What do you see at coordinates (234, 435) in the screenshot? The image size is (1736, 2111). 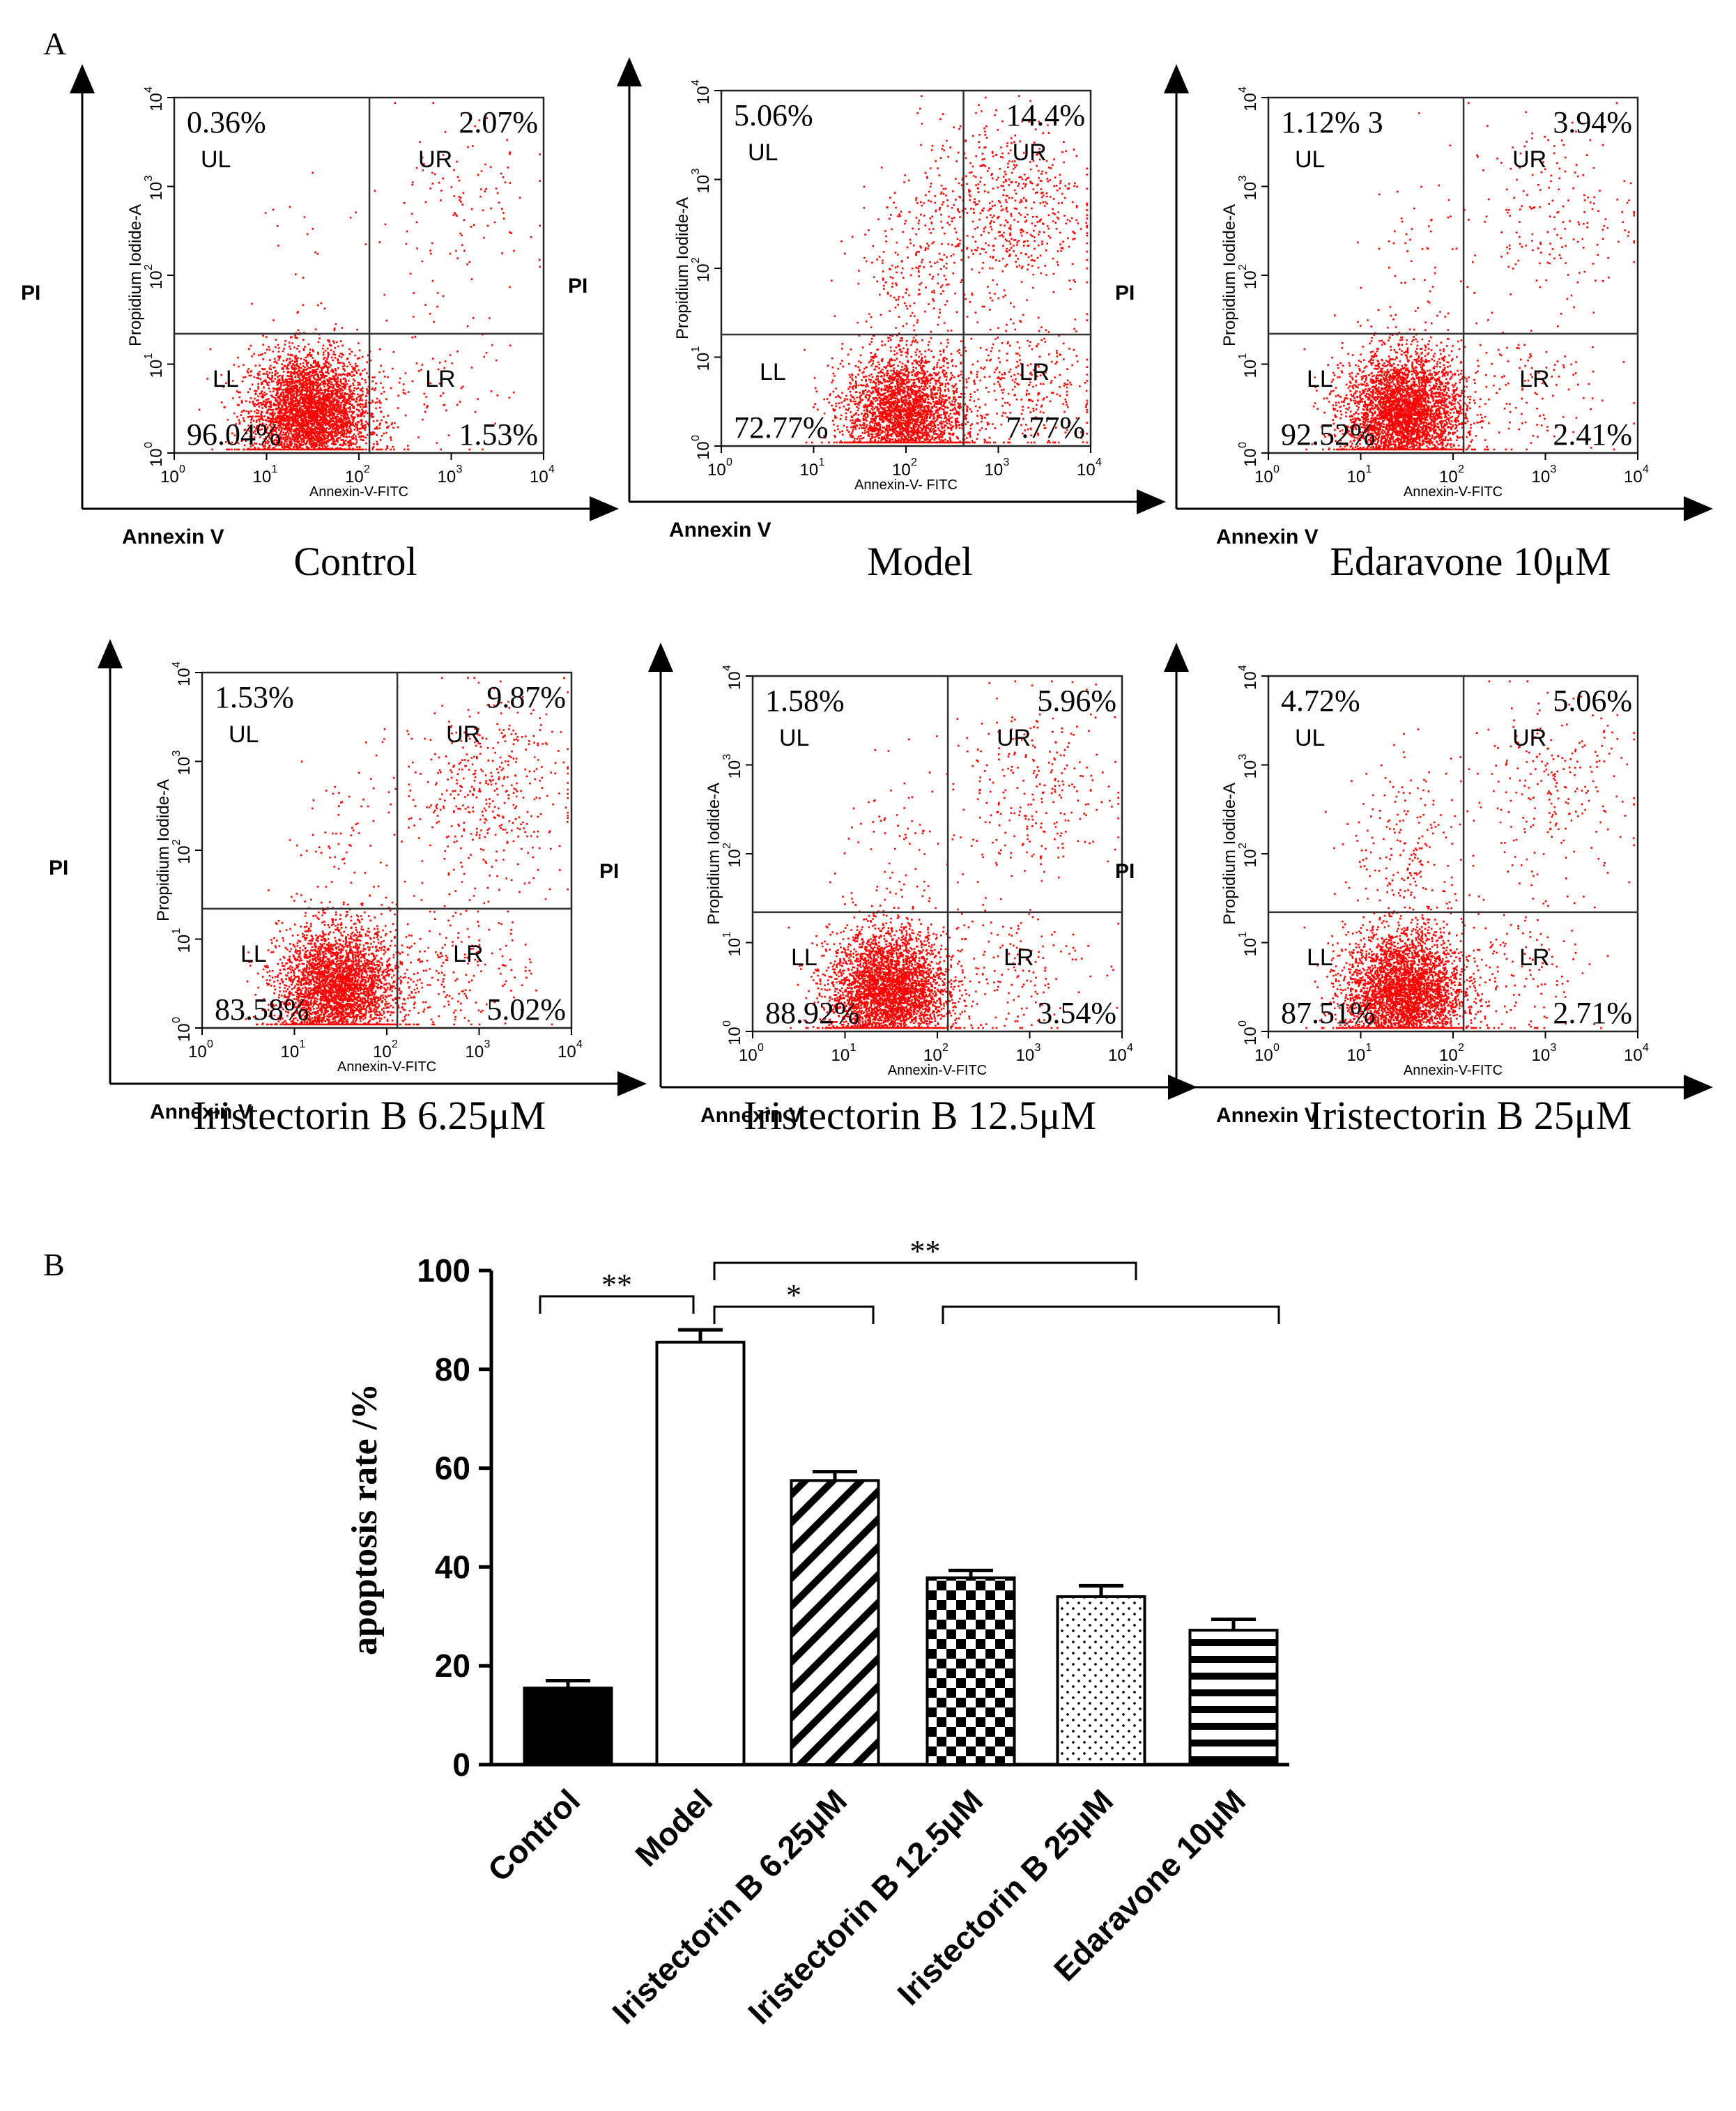 I see `ll-percent: 96.04%` at bounding box center [234, 435].